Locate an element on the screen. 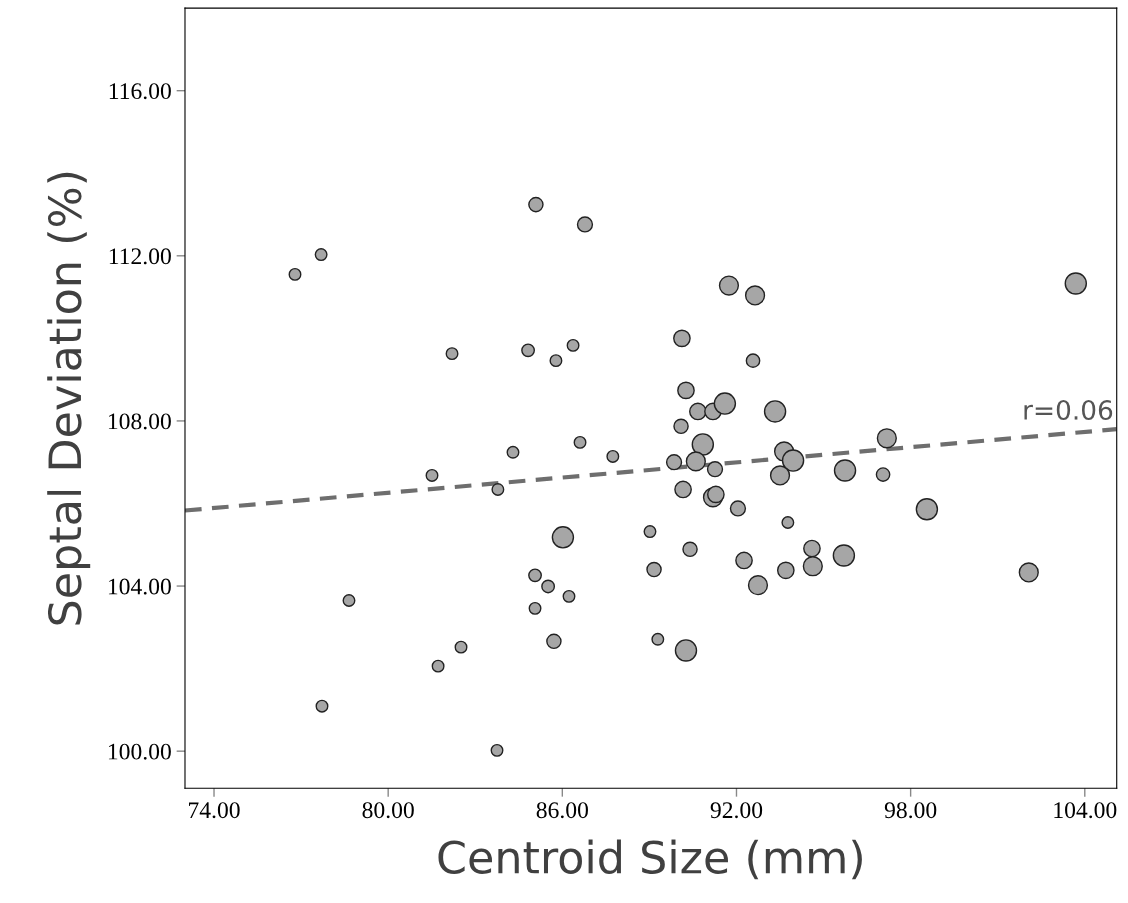  y-tick-label: 104.00 is located at coordinates (139, 586).